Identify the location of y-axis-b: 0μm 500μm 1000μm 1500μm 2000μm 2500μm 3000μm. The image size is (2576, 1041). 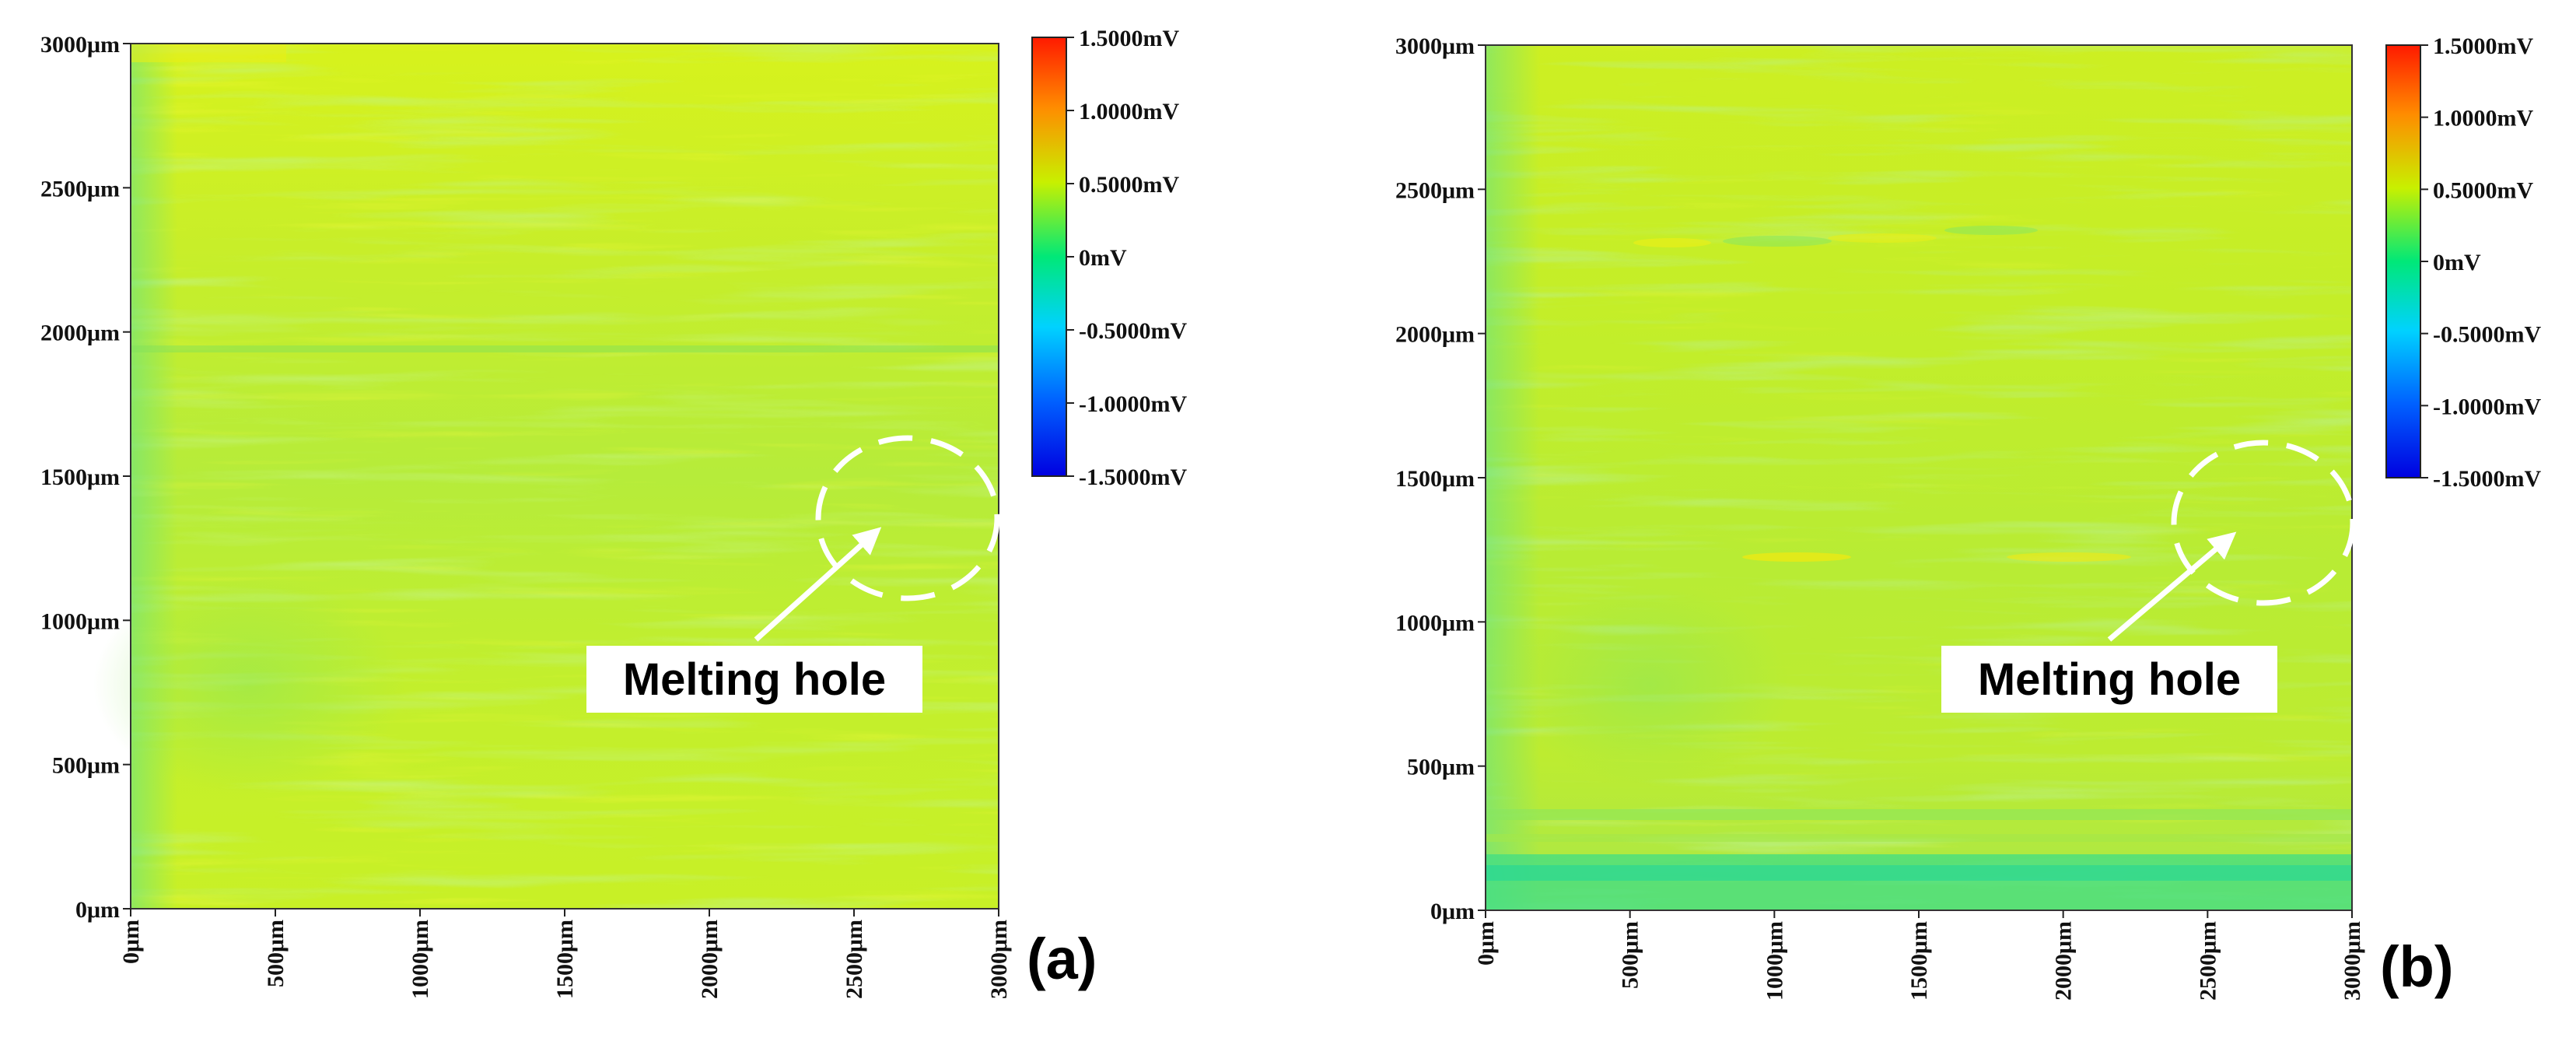
(1440, 478).